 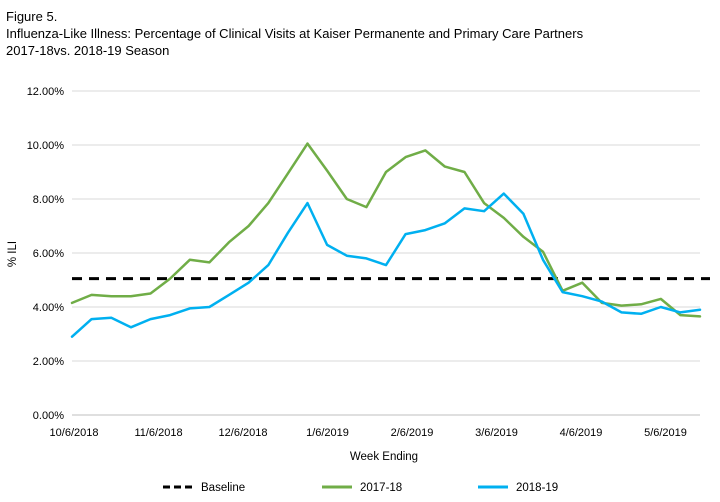 What do you see at coordinates (88, 50) in the screenshot?
I see `chart-subtitle: 2017-18vs. 2018-19 Season` at bounding box center [88, 50].